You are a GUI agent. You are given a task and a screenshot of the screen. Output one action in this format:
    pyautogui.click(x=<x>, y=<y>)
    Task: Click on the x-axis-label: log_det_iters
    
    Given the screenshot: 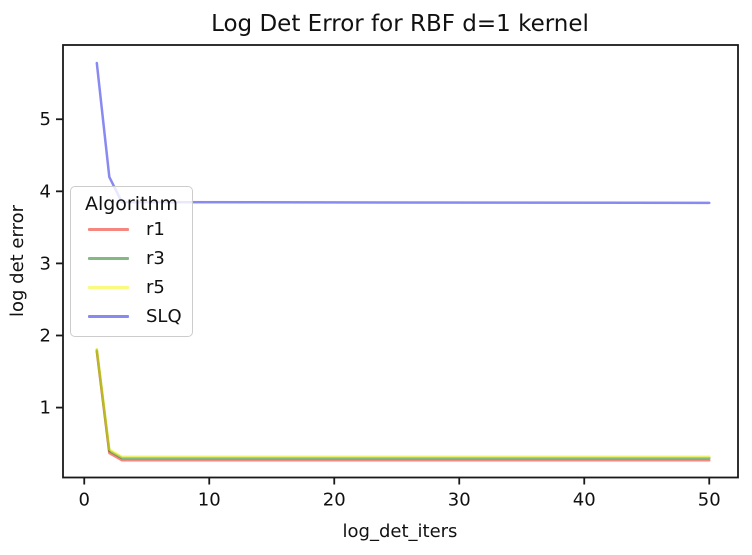 What is the action you would take?
    pyautogui.click(x=400, y=531)
    